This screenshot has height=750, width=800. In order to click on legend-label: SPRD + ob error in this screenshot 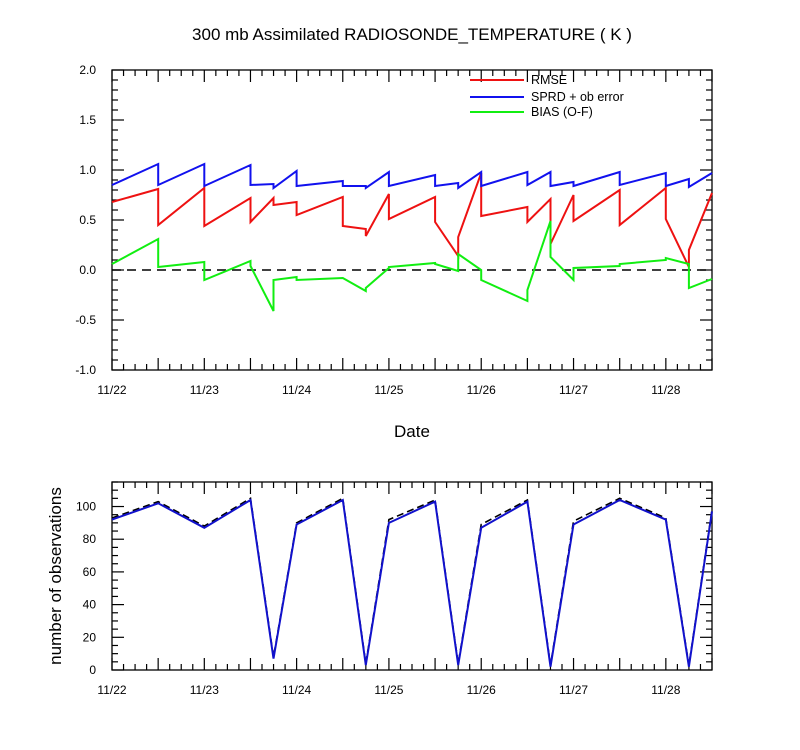, I will do `click(577, 97)`.